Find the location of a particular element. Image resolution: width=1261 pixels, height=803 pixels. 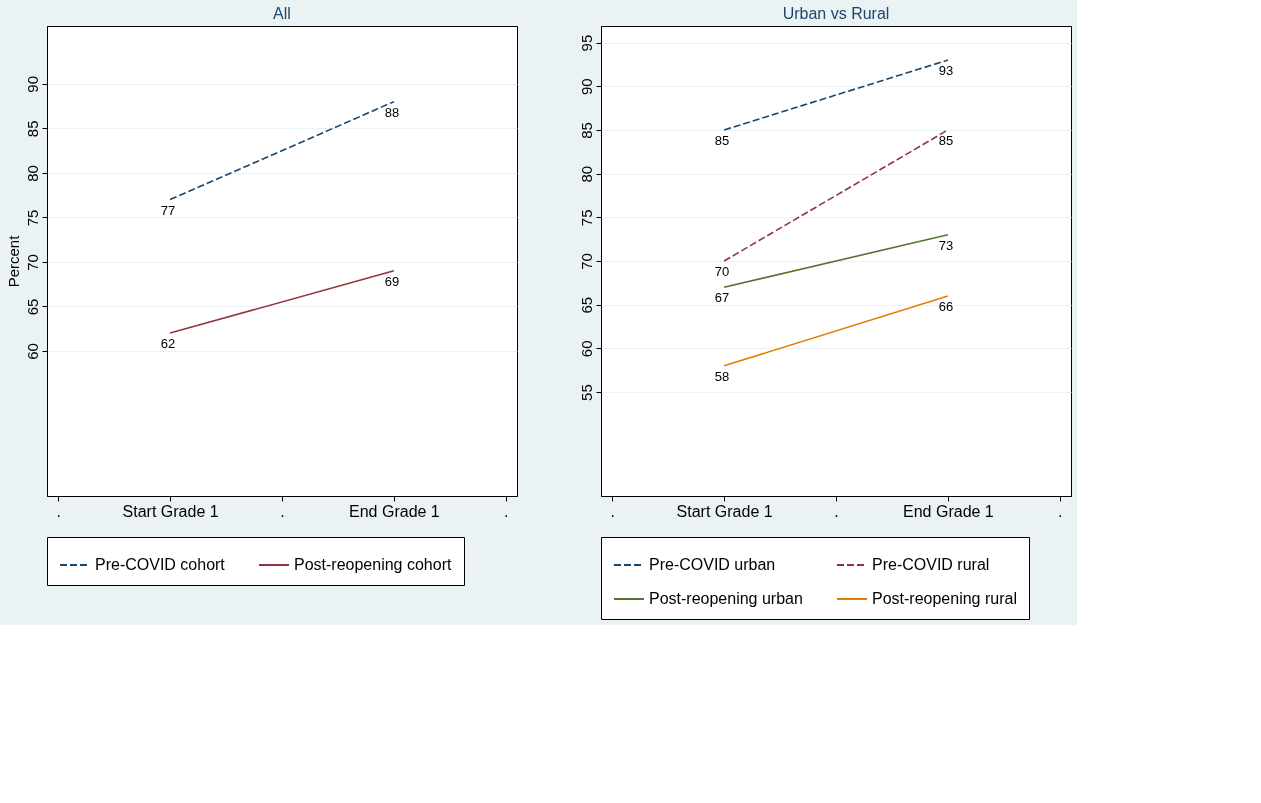

legend-label: Post-reopening urban is located at coordinates (726, 598).